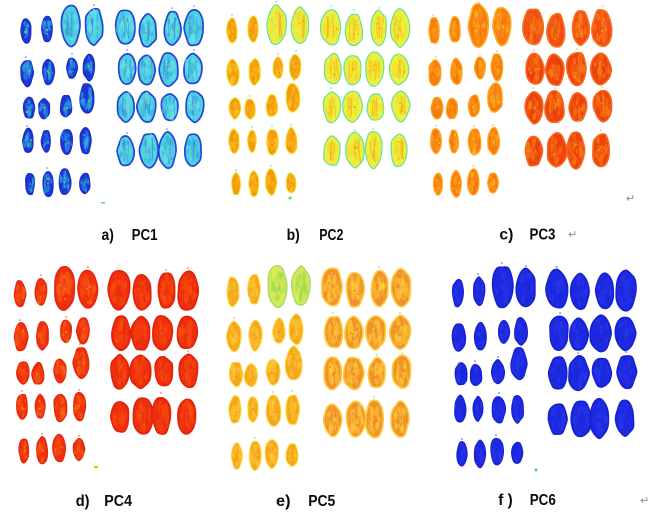  I want to click on svg-text: a), so click(108, 235).